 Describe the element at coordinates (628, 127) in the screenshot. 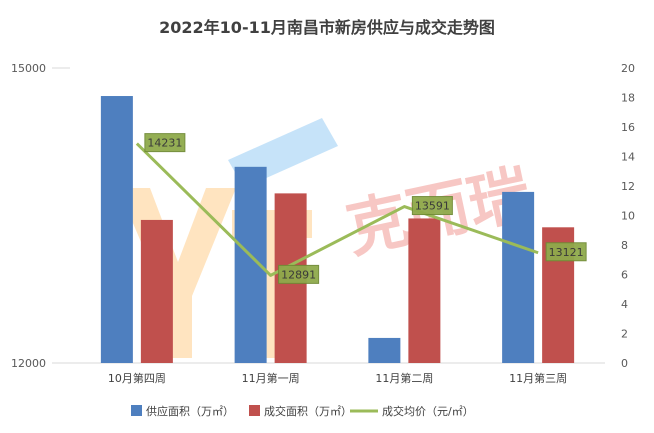

I see `right-axis-tick-label: 16` at that location.